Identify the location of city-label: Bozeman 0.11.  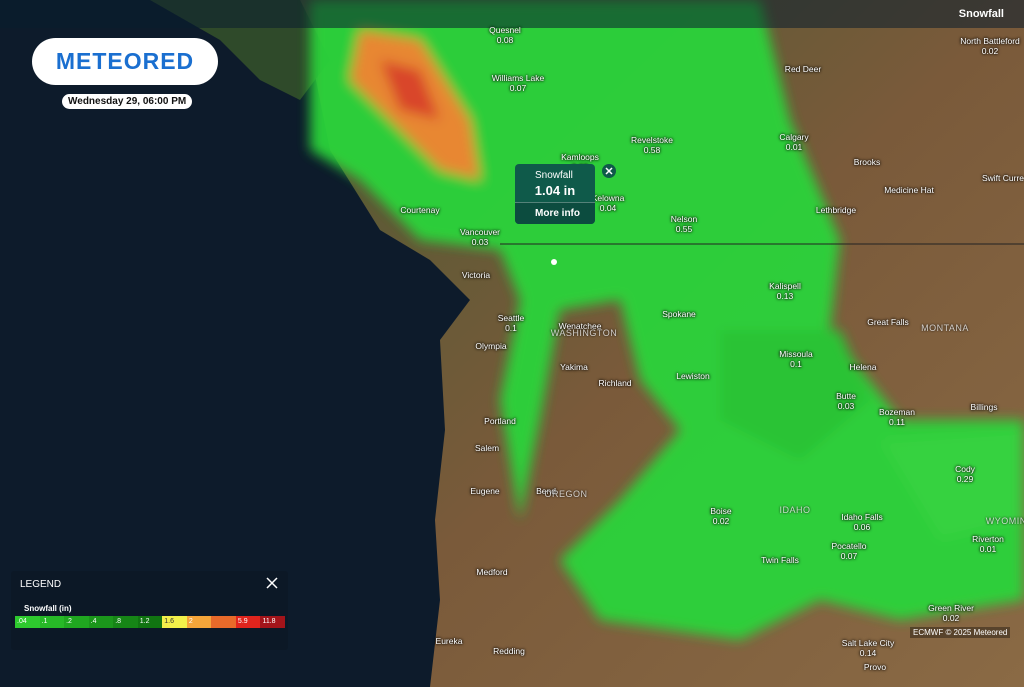
(897, 417).